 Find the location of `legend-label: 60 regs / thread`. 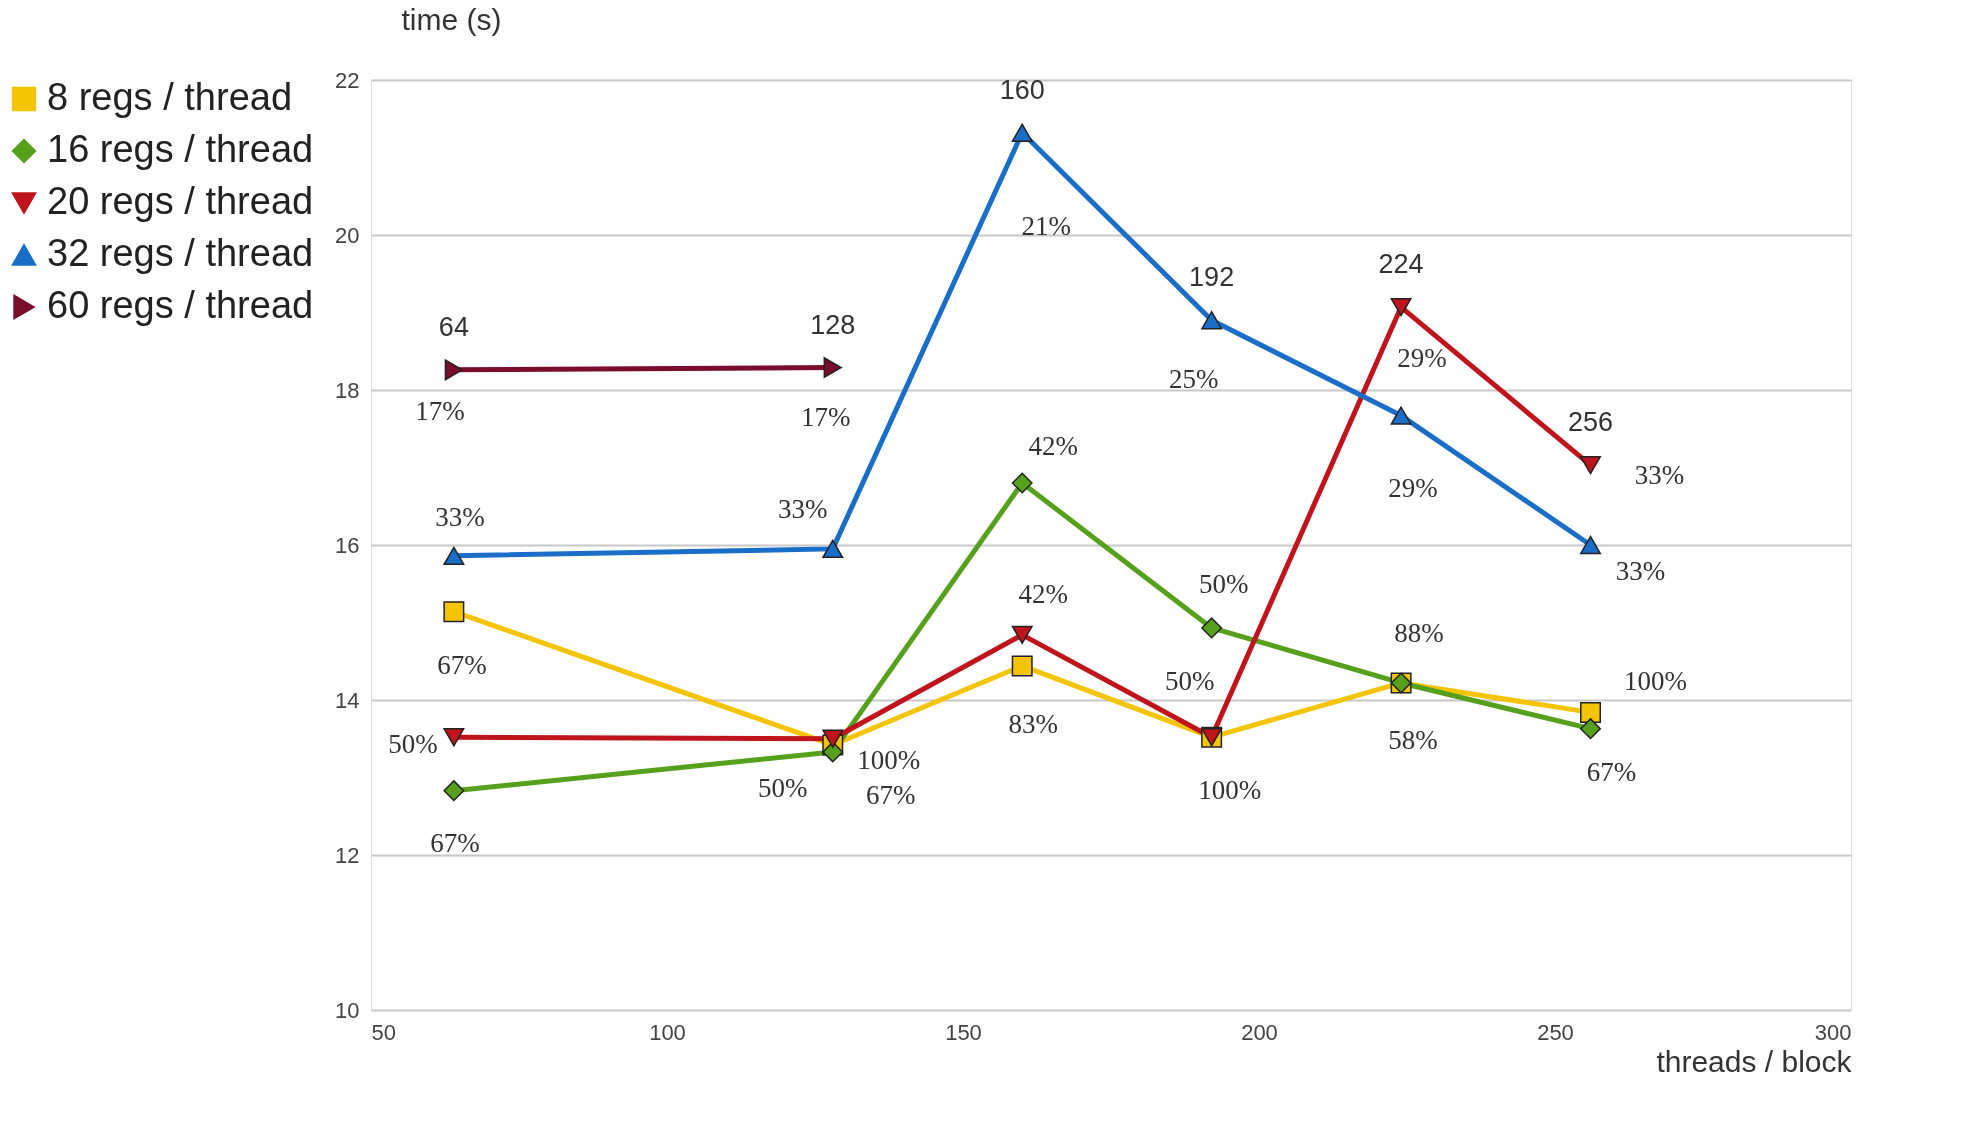

legend-label: 60 regs / thread is located at coordinates (180, 305).